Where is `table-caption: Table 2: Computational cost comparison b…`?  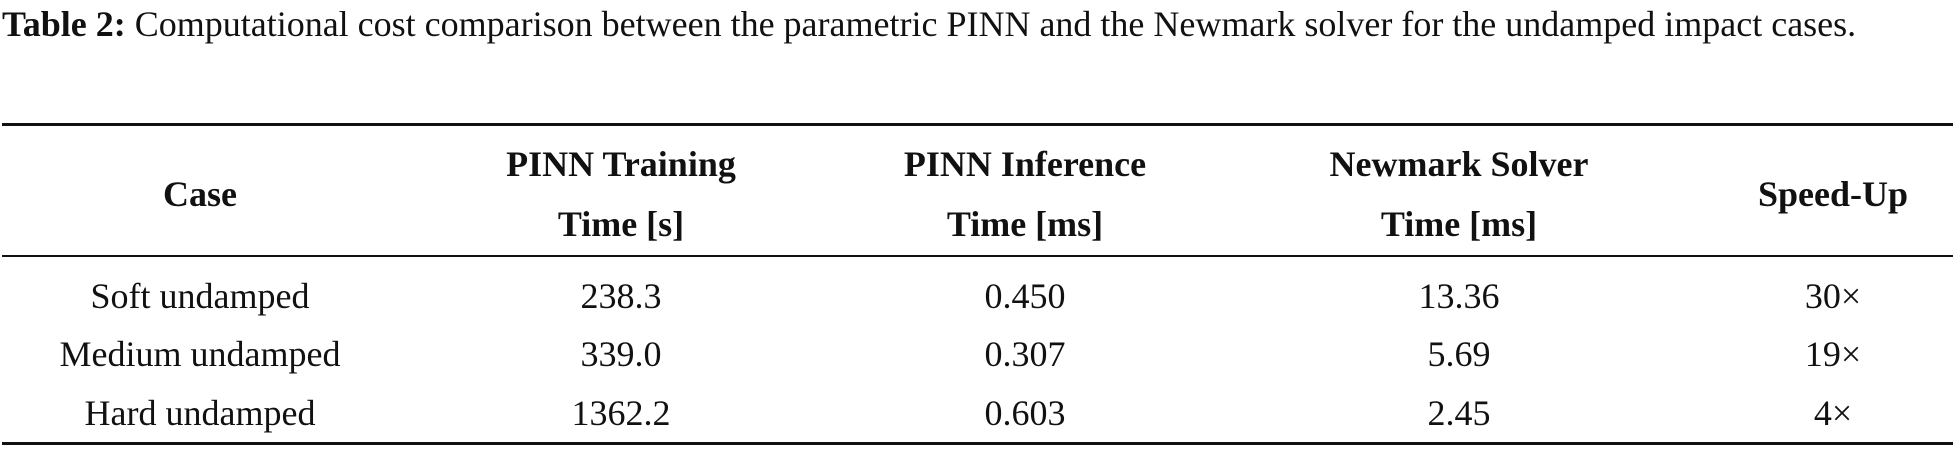 table-caption: Table 2: Computational cost comparison b… is located at coordinates (977, 24).